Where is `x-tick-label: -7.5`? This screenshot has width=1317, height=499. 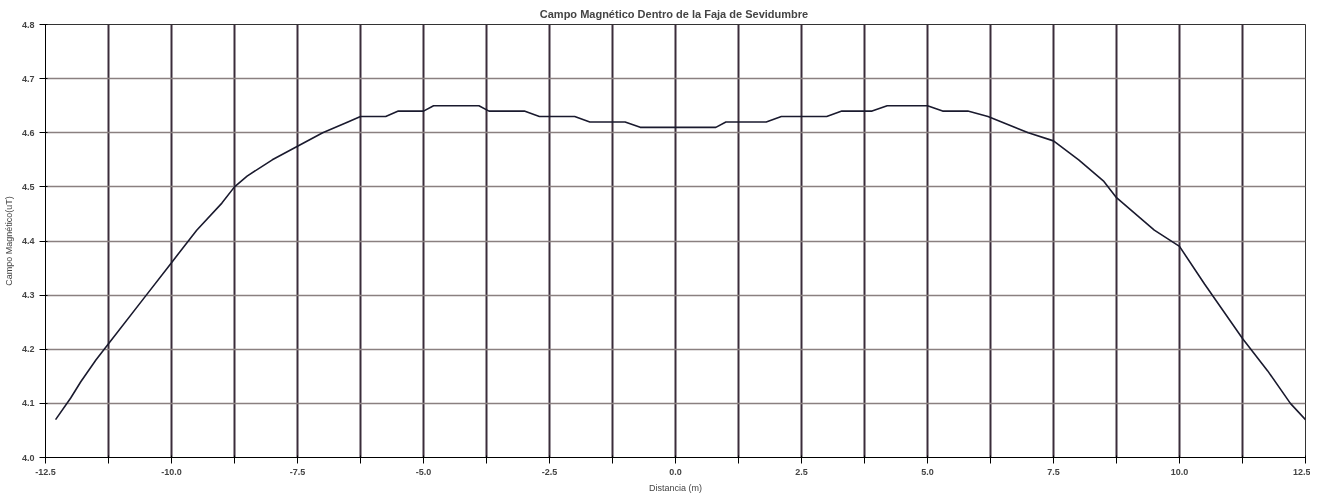
x-tick-label: -7.5 is located at coordinates (297, 471).